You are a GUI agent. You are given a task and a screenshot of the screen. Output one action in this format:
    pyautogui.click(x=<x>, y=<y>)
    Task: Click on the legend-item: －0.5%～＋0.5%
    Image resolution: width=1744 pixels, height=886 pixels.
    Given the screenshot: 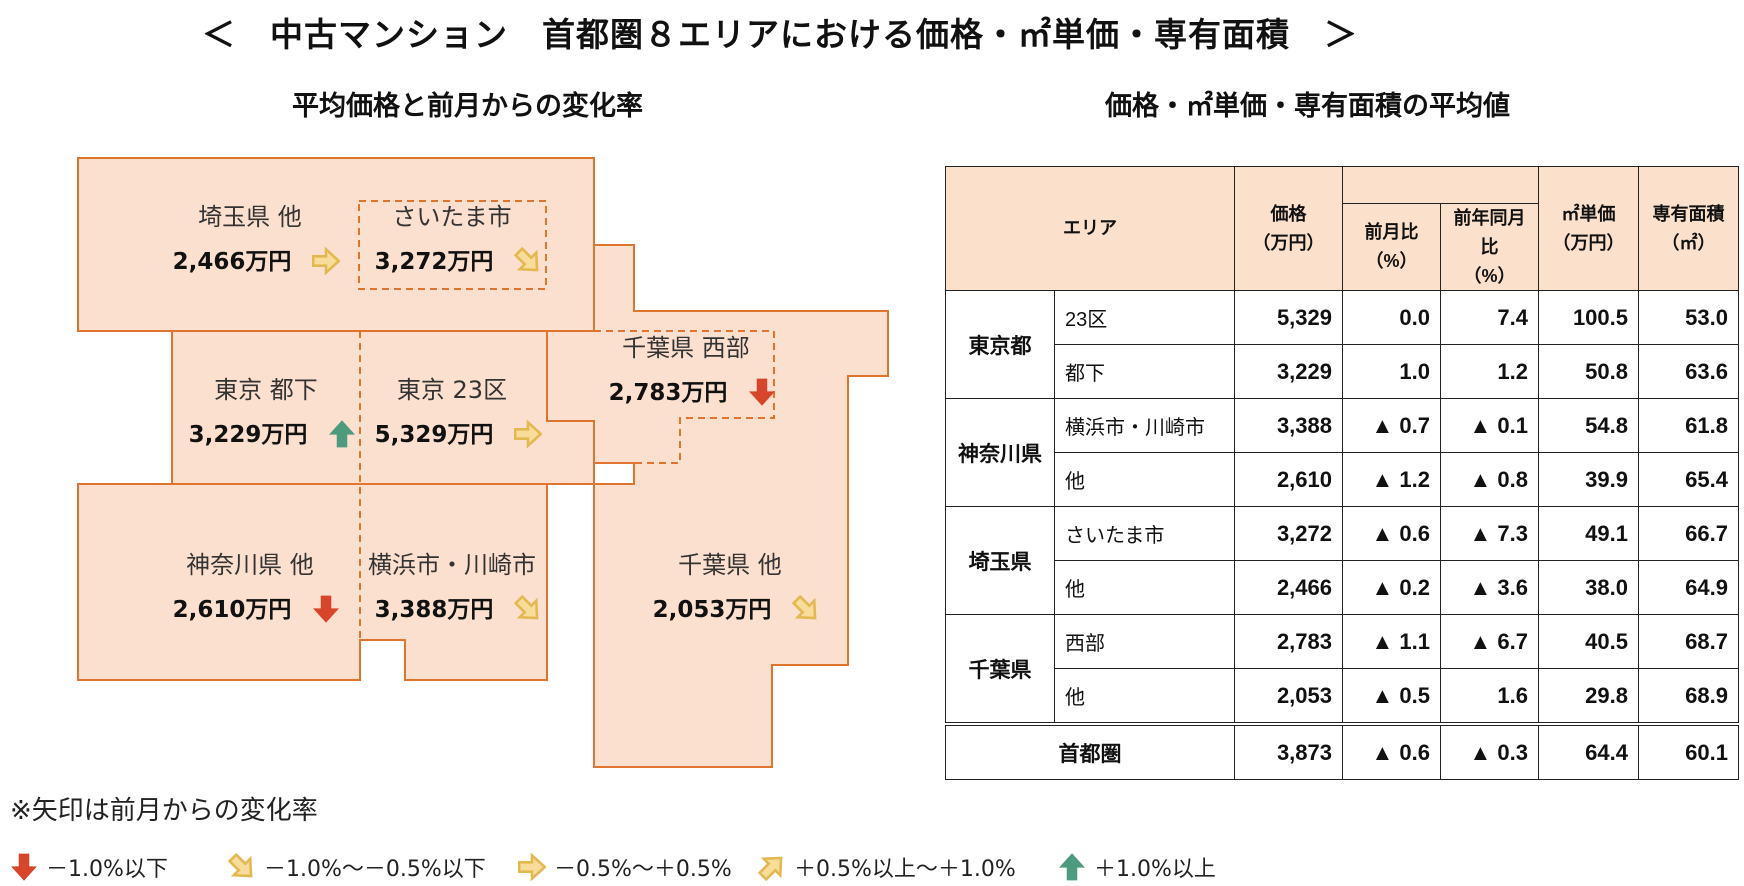 What is the action you would take?
    pyautogui.click(x=625, y=867)
    